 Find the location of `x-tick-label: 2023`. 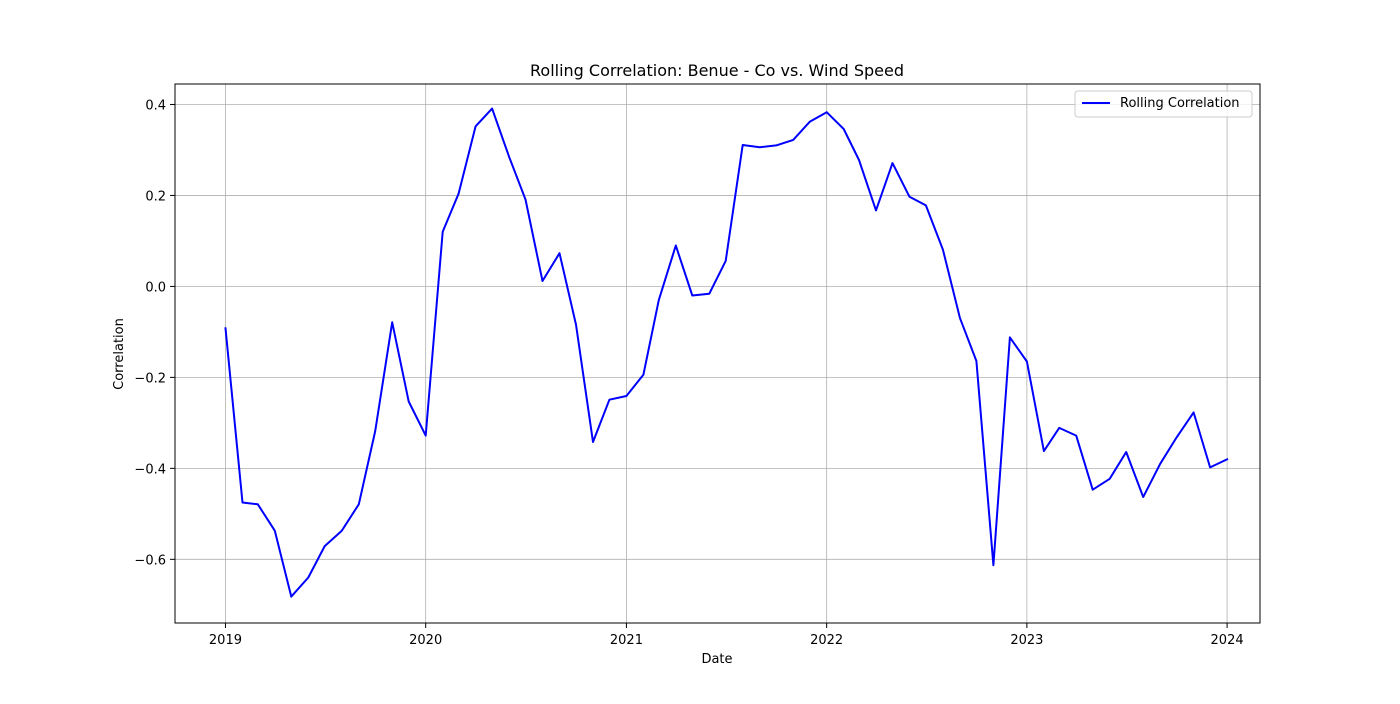

x-tick-label: 2023 is located at coordinates (1026, 640).